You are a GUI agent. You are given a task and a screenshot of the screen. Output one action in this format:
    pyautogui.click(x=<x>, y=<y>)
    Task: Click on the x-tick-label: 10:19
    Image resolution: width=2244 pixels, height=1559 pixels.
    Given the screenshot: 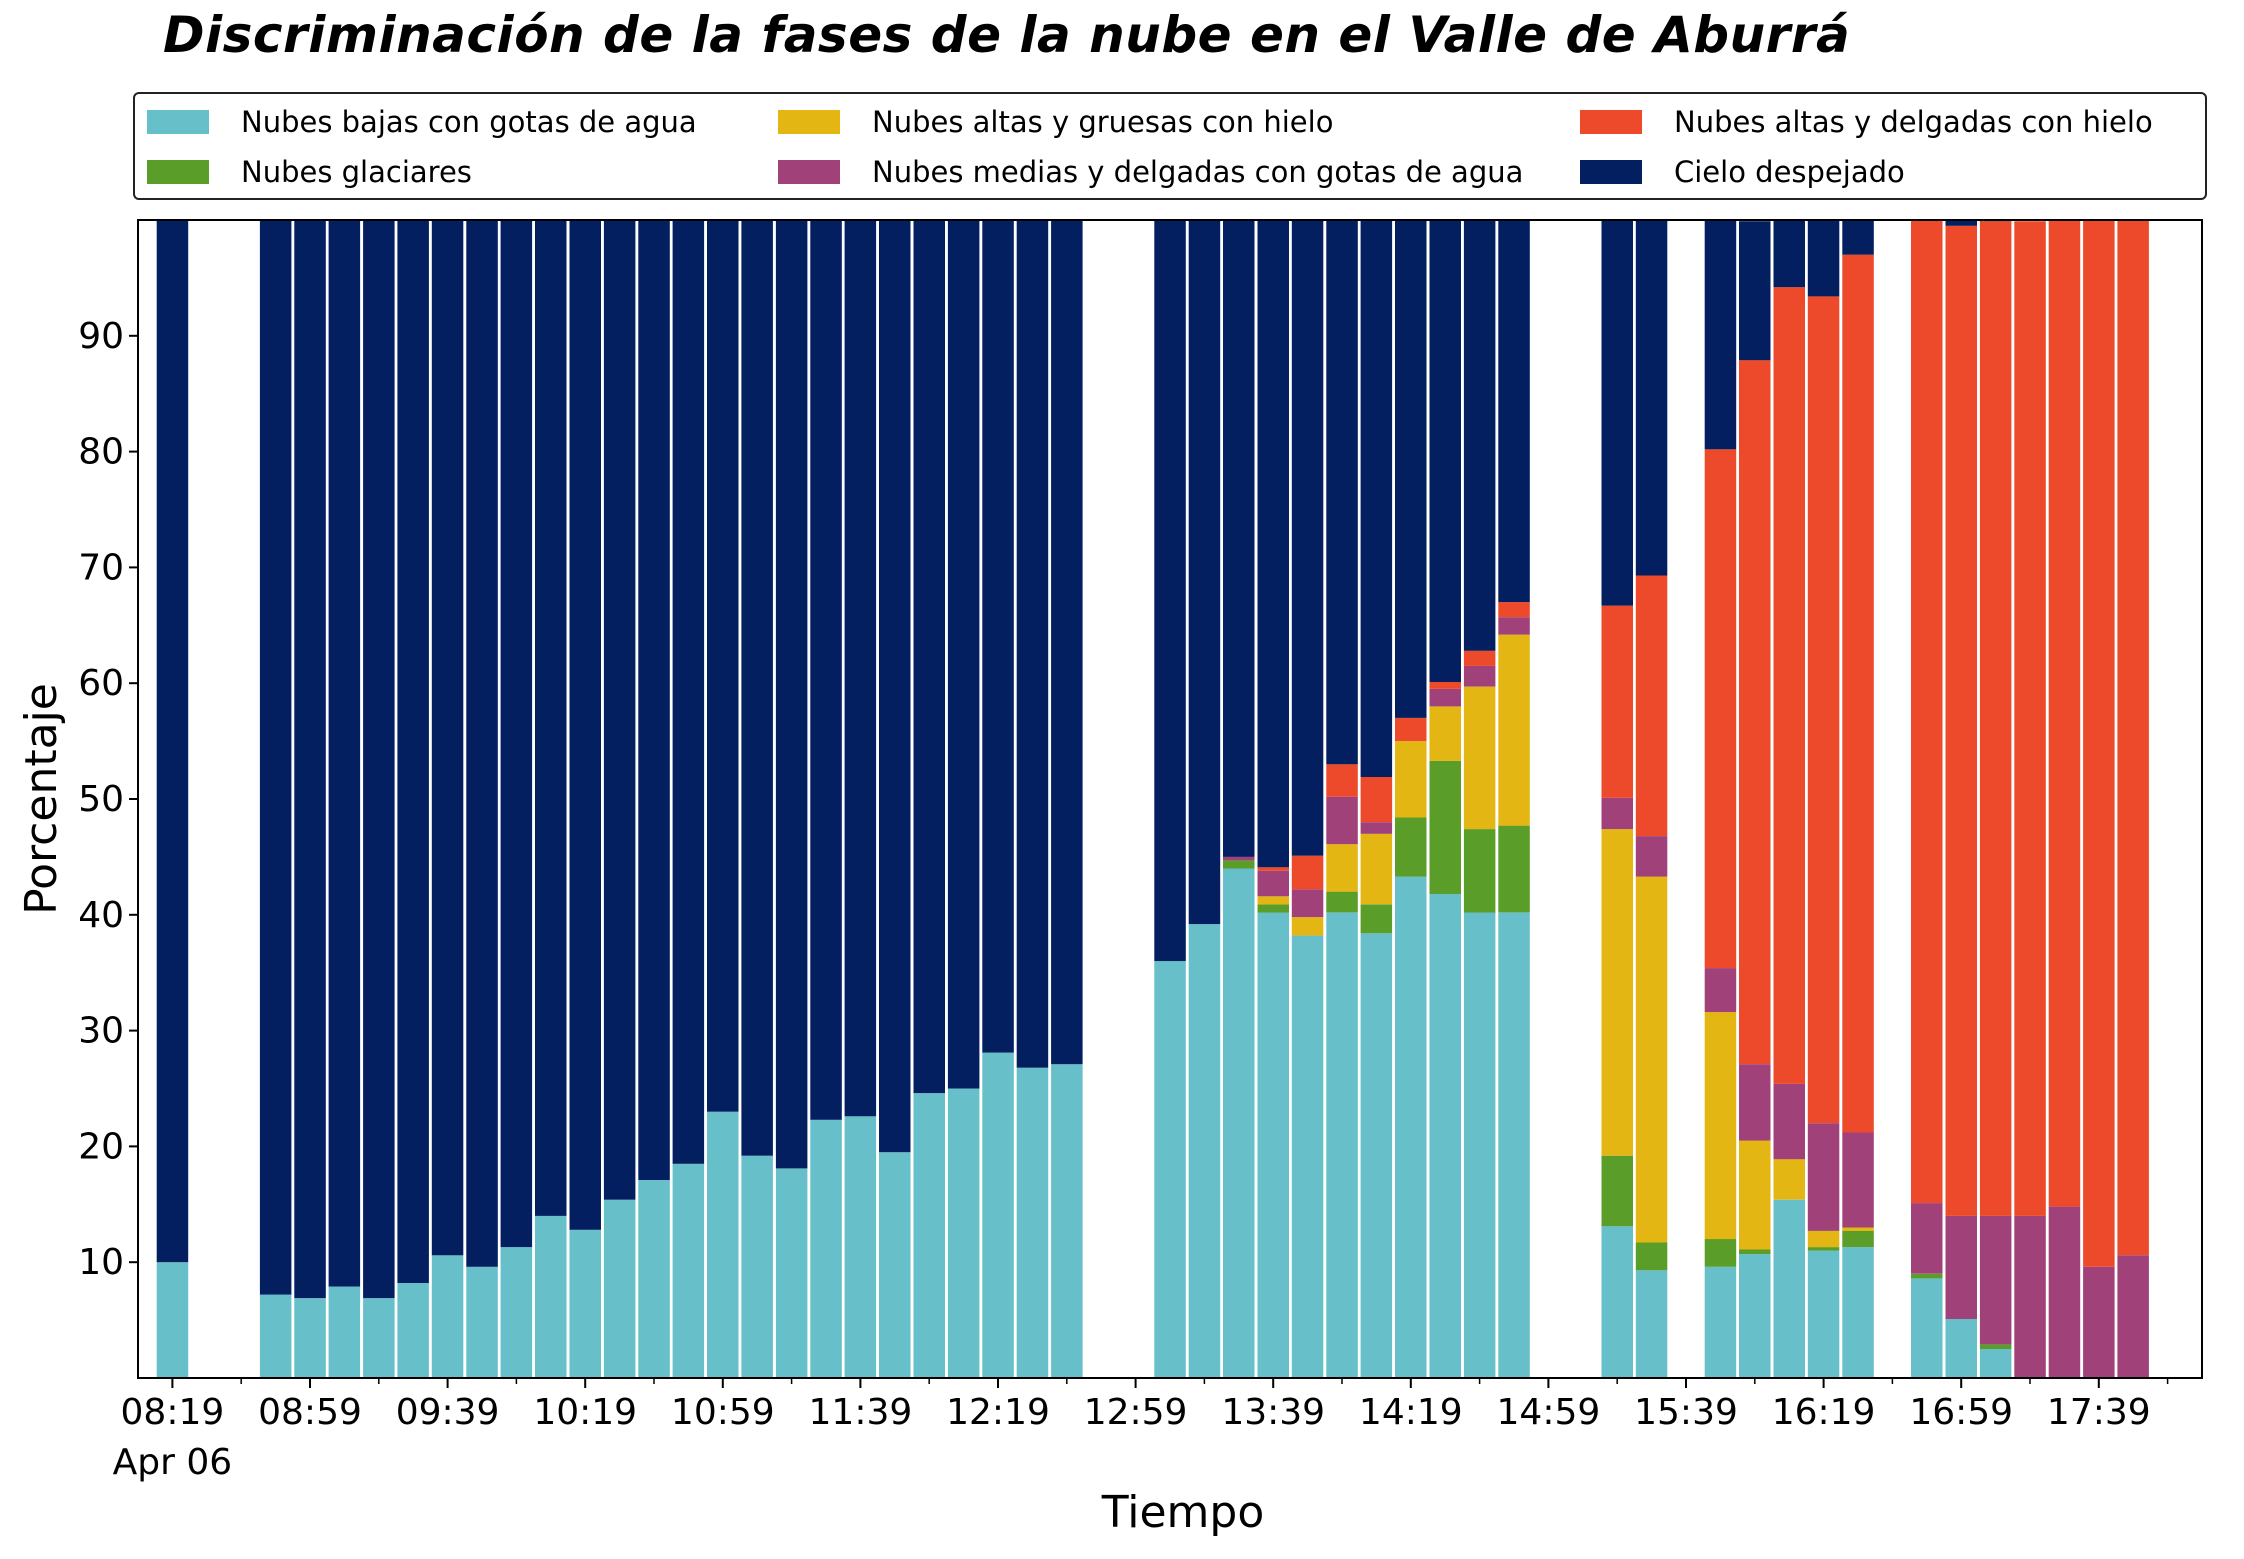 What is the action you would take?
    pyautogui.click(x=585, y=1412)
    